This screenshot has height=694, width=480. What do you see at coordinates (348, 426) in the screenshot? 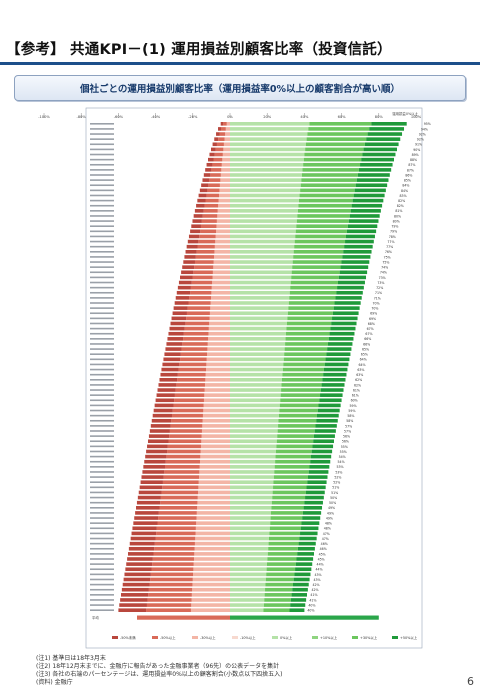
I see `percent-label: 57%` at bounding box center [348, 426].